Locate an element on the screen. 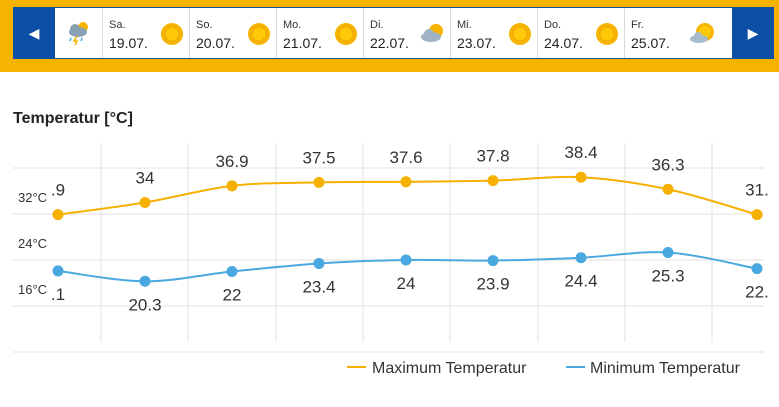 Image resolution: width=779 pixels, height=407 pixels. y-tick-label: 16°C is located at coordinates (32, 289).